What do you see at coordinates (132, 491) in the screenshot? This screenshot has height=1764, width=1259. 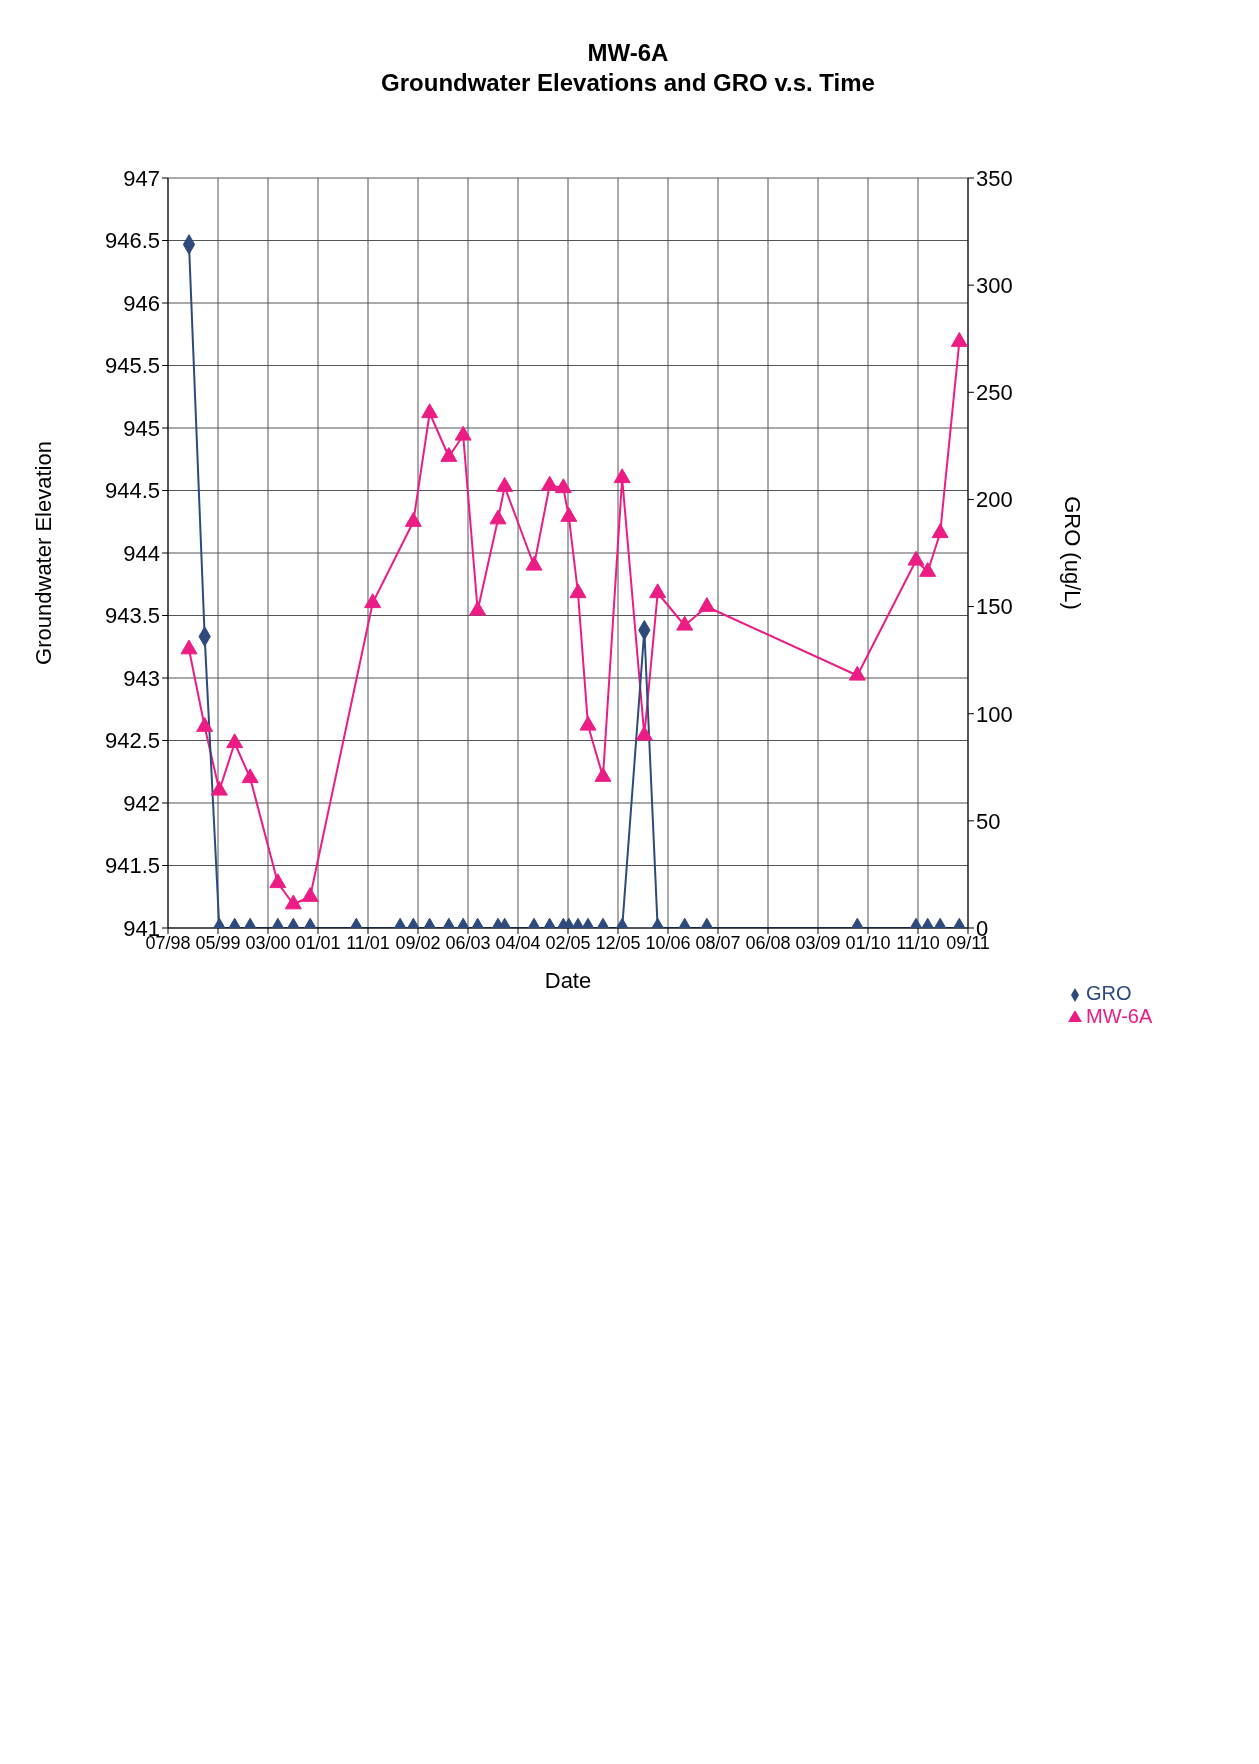 I see `y-tick-label: 944.5` at bounding box center [132, 491].